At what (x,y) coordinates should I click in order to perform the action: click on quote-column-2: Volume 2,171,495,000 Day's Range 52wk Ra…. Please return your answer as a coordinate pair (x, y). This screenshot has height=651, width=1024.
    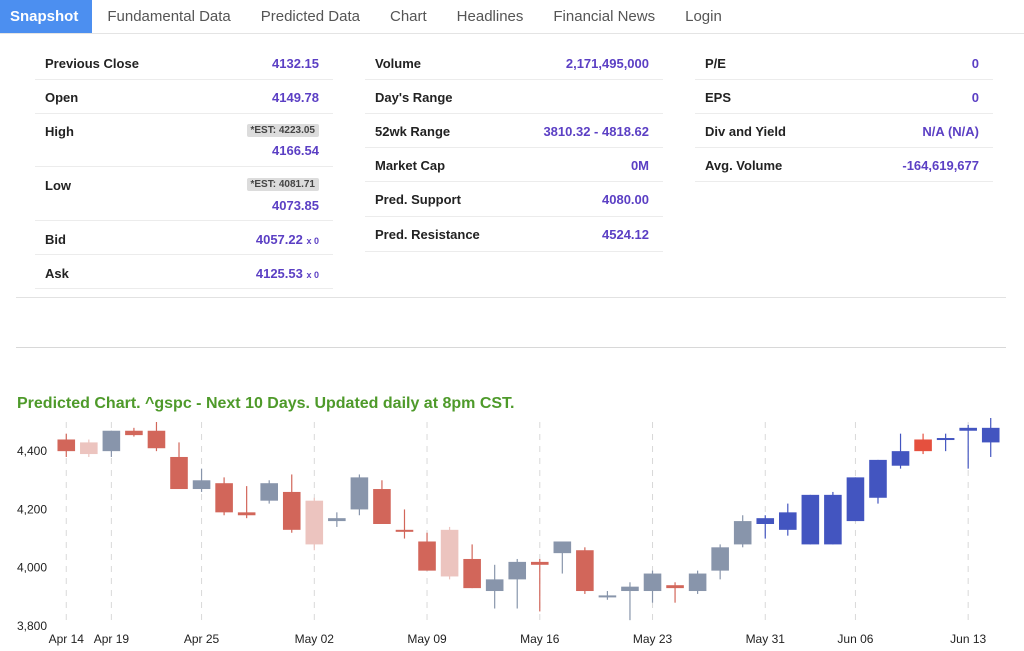
    Looking at the image, I should click on (514, 149).